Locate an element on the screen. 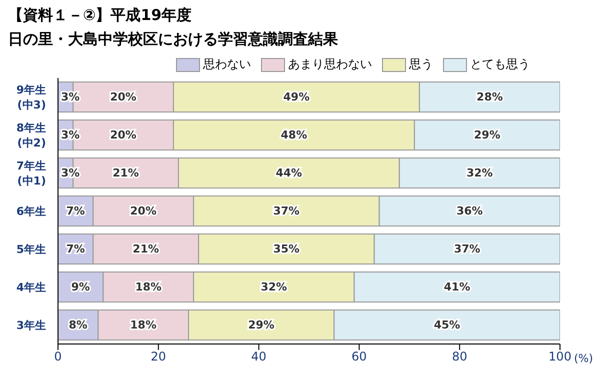  data-label: 49% is located at coordinates (296, 97).